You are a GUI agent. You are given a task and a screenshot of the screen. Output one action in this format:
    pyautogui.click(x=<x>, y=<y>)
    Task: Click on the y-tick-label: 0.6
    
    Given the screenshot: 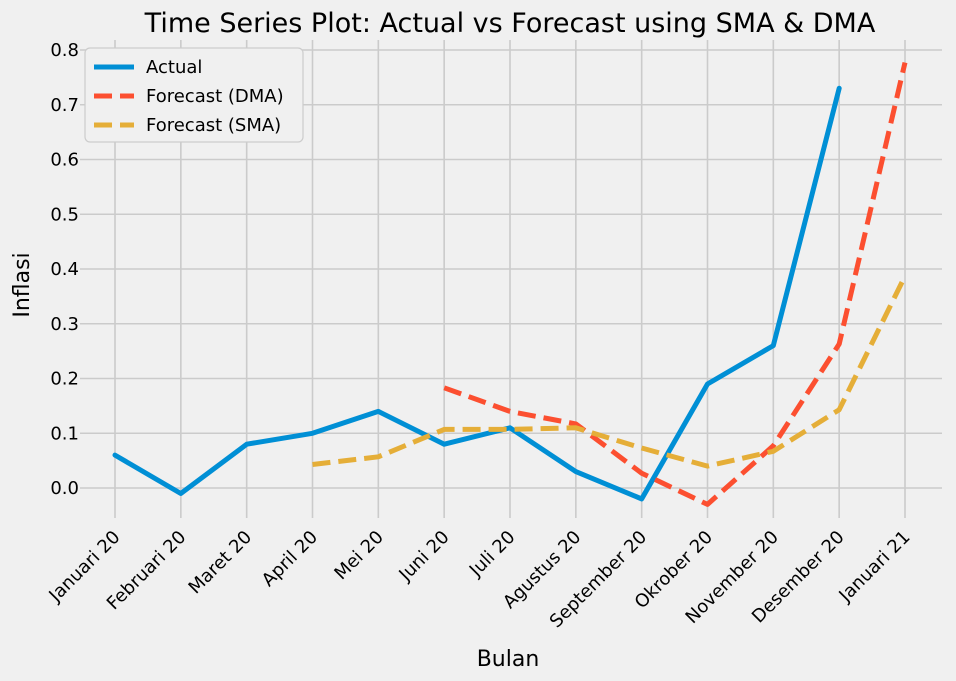 What is the action you would take?
    pyautogui.click(x=64, y=160)
    